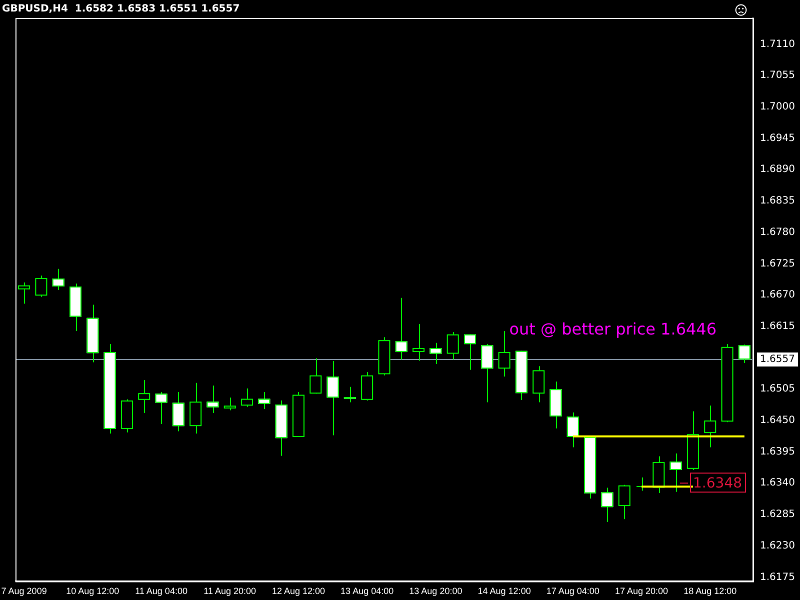  Describe the element at coordinates (121, 9) in the screenshot. I see `chart-title: GBPUSD,H4 1.6582 1.6583 1.6551 1.6557` at that location.